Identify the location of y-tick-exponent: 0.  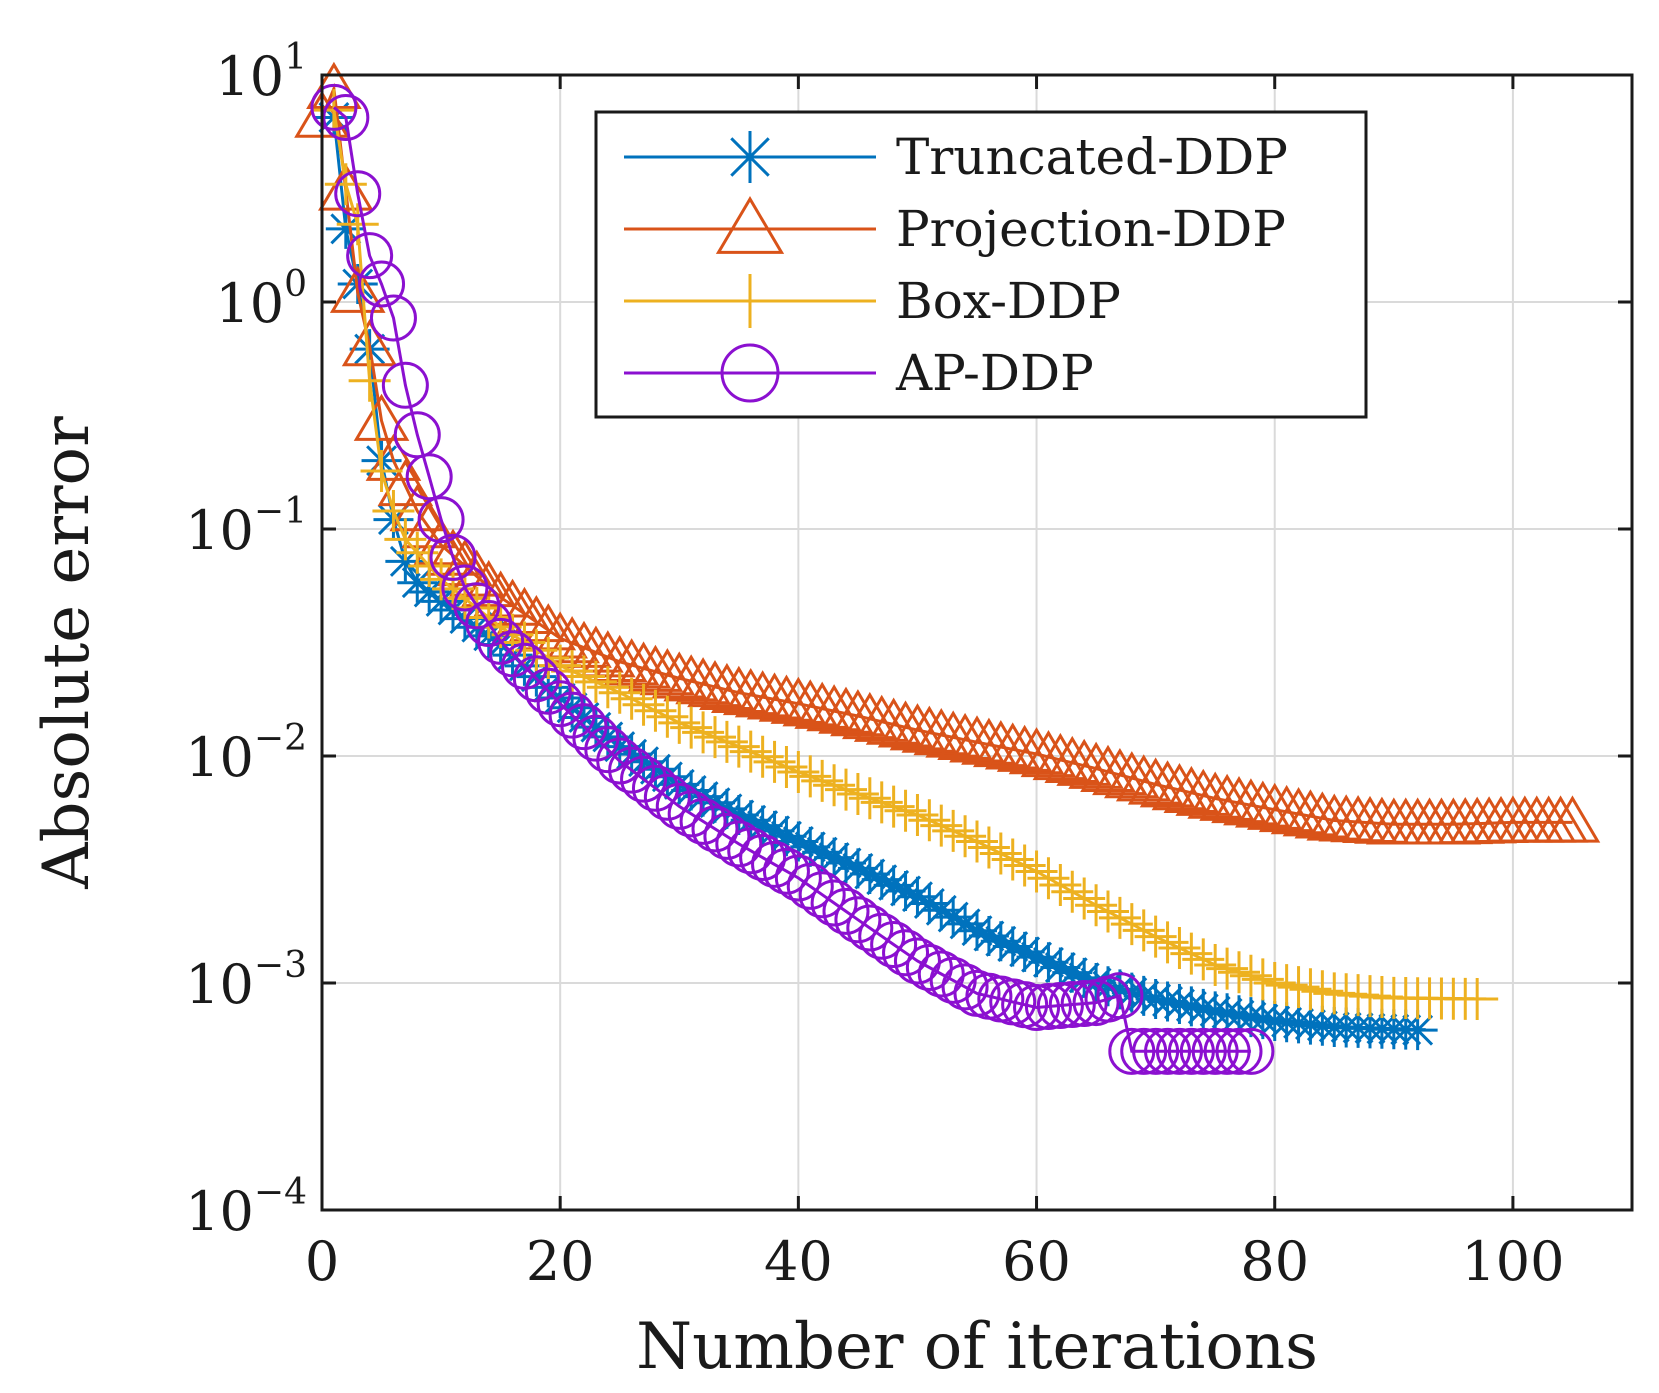
(295, 284).